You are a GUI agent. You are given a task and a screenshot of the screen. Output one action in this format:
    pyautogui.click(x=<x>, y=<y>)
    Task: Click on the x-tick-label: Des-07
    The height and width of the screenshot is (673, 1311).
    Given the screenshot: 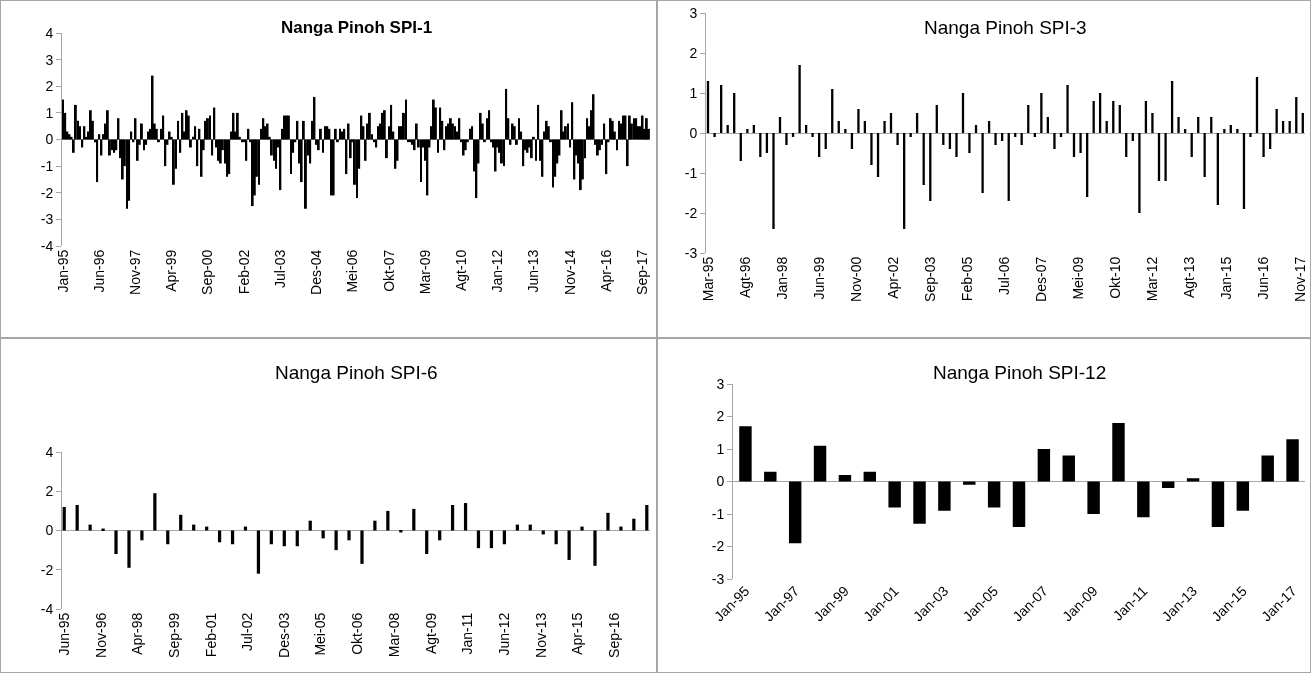 What is the action you would take?
    pyautogui.click(x=1040, y=279)
    